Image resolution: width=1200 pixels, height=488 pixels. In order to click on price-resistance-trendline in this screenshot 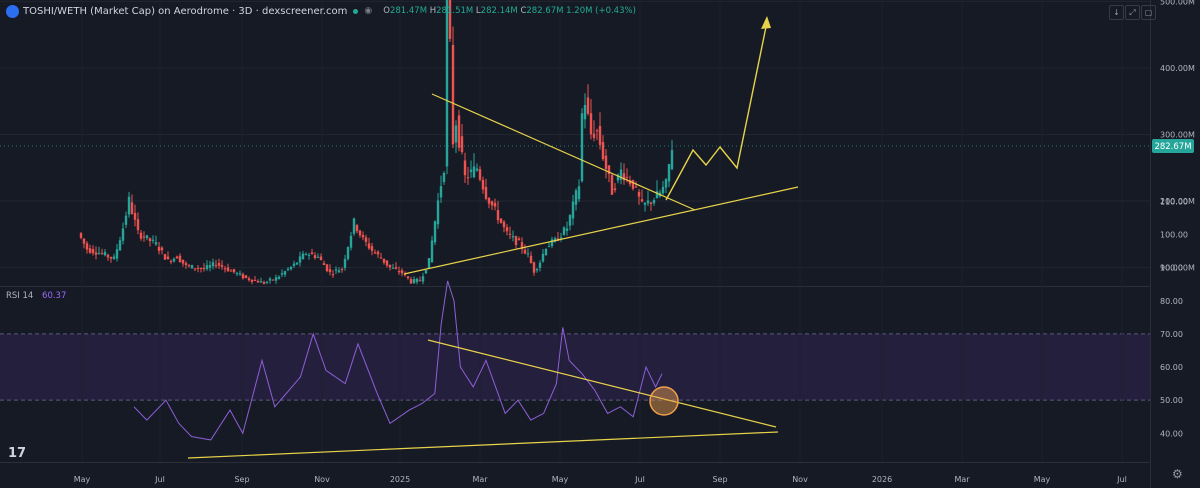, I will do `click(563, 152)`.